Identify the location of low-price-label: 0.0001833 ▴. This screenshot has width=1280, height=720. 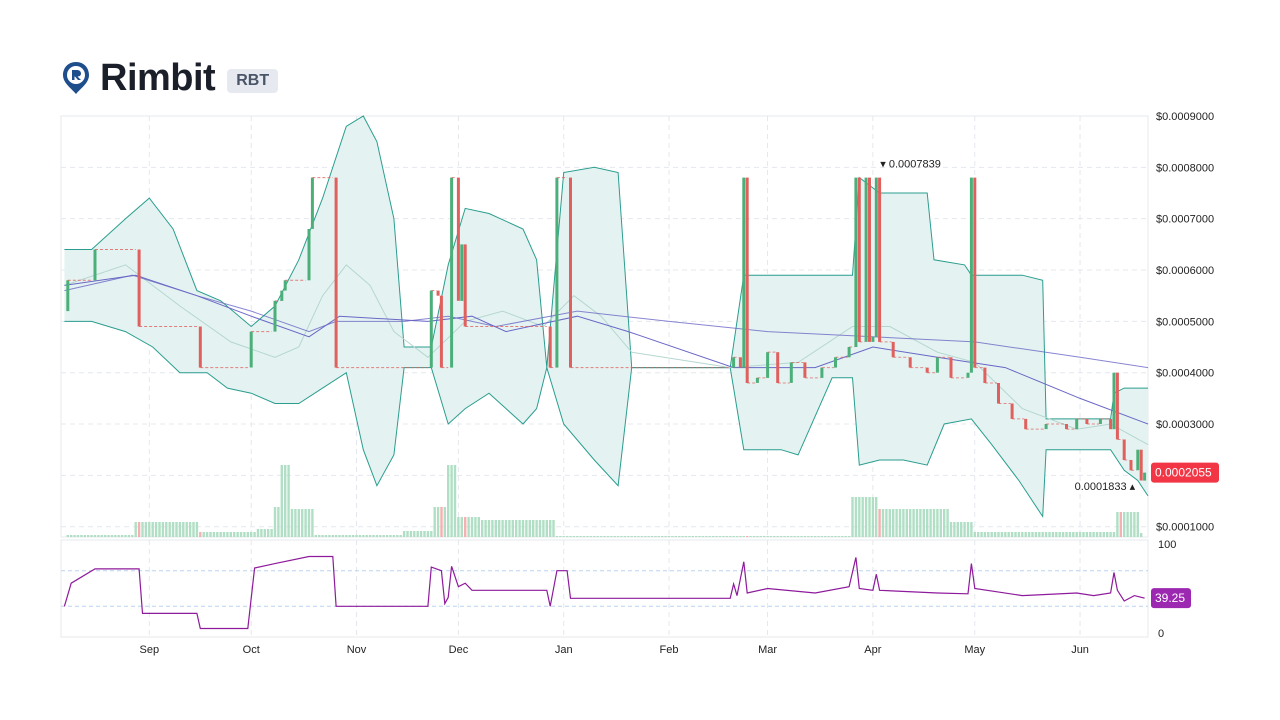
(1105, 487).